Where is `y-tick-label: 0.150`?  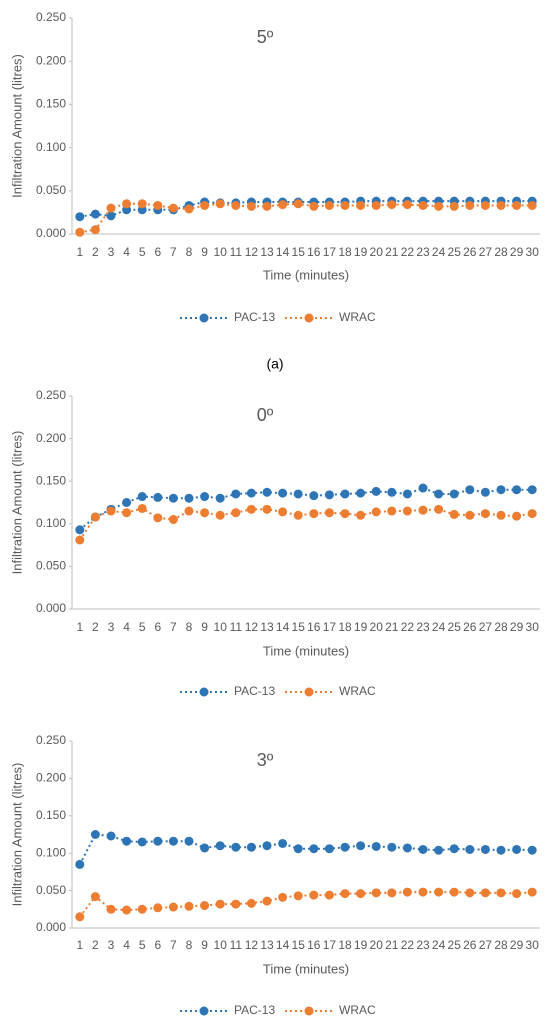
y-tick-label: 0.150 is located at coordinates (51, 815).